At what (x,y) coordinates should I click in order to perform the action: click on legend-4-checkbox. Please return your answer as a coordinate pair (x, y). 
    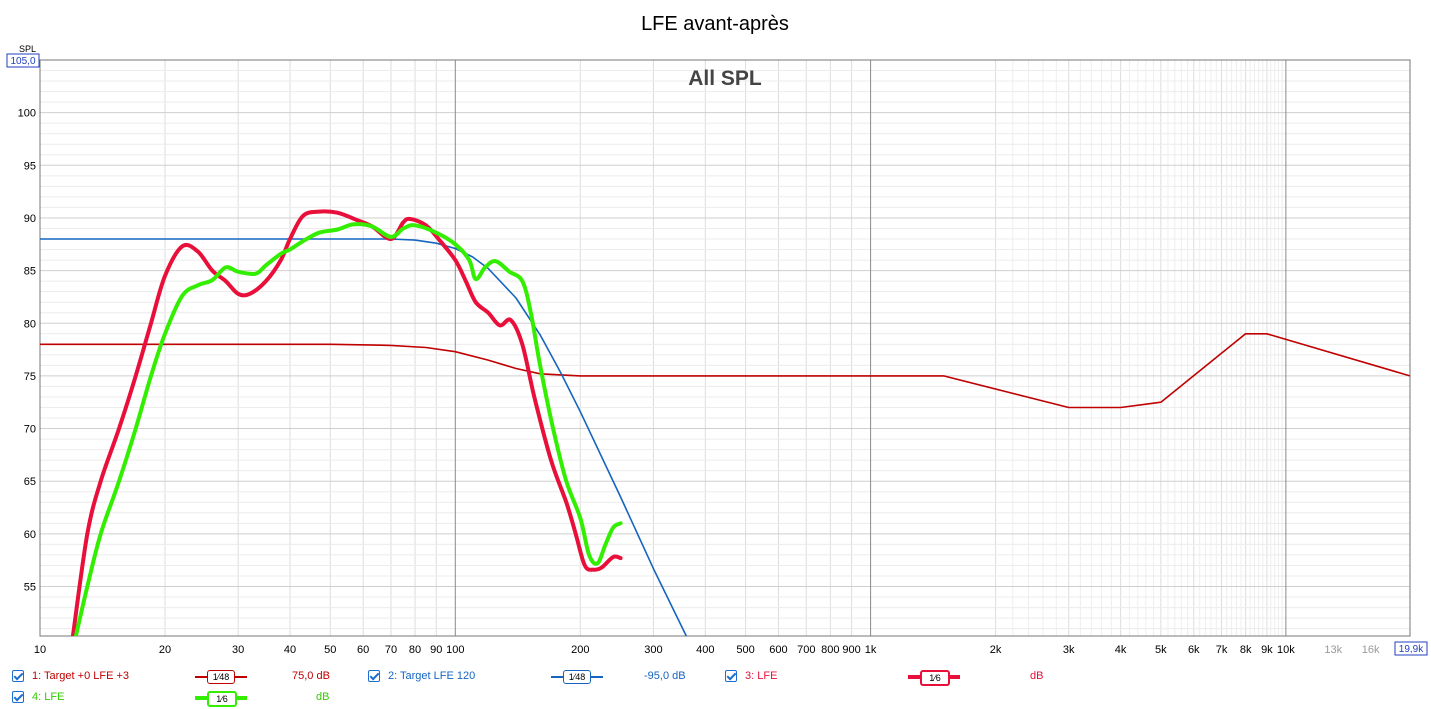
    Looking at the image, I should click on (18, 697).